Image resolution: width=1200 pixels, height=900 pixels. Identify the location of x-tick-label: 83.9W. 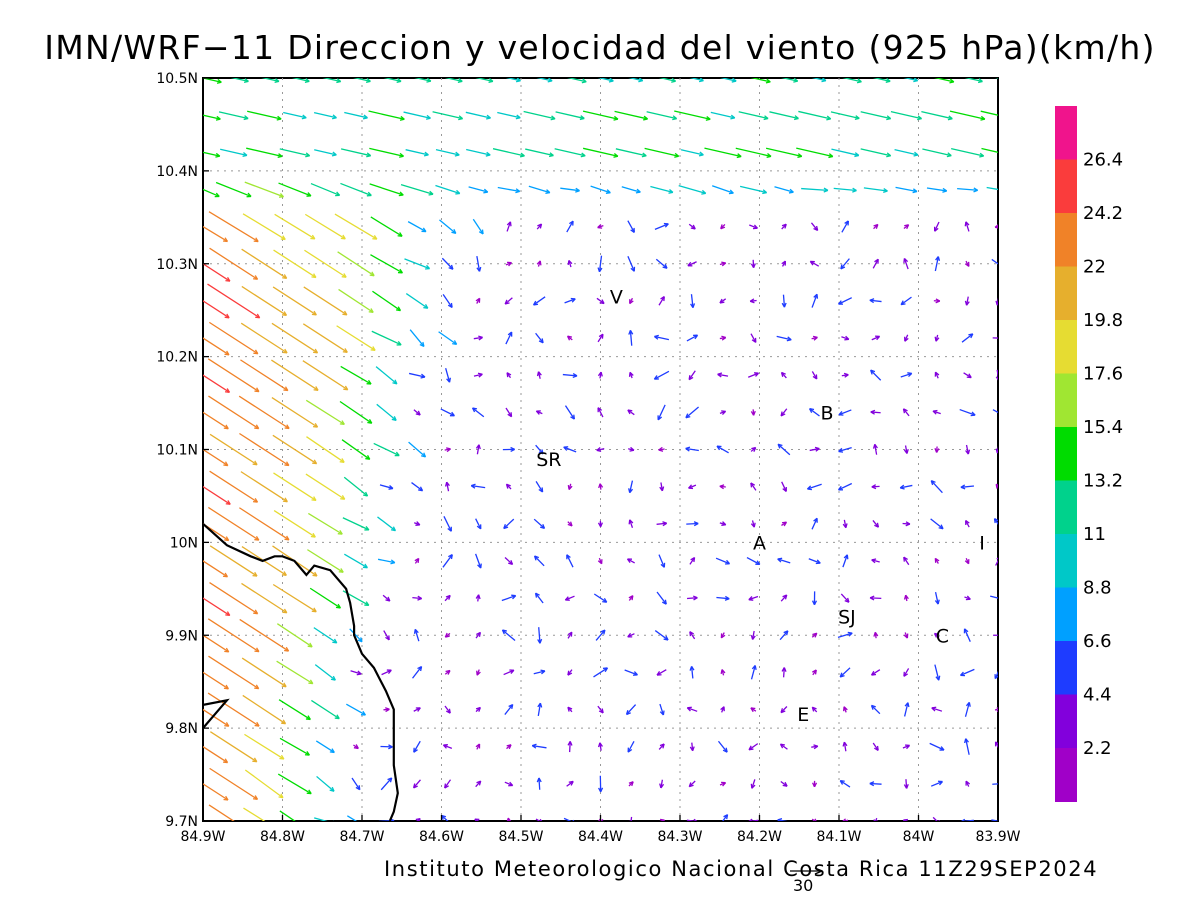
(997, 837).